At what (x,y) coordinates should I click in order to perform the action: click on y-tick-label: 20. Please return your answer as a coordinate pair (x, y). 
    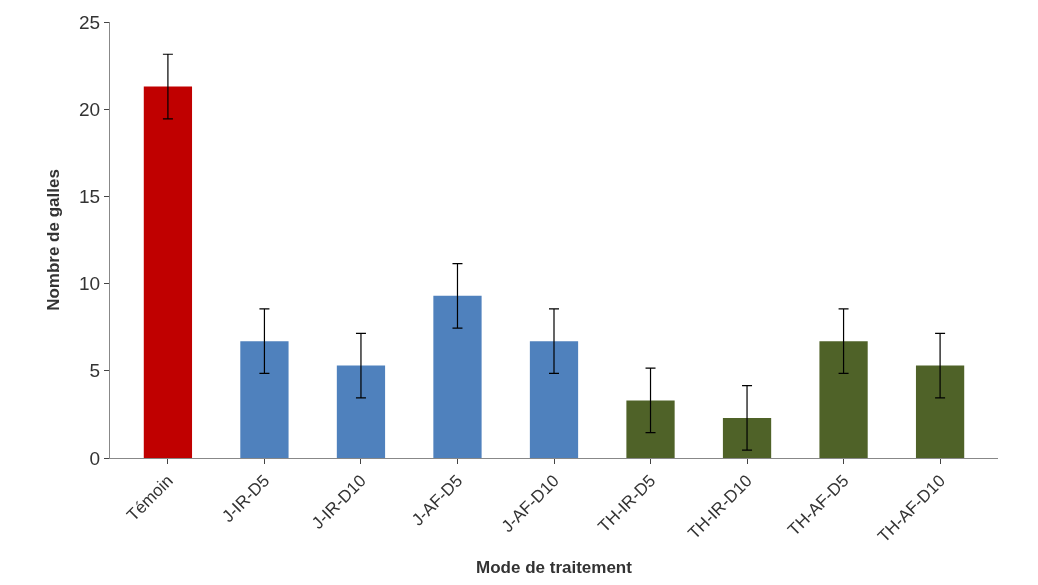
    Looking at the image, I should click on (90, 109).